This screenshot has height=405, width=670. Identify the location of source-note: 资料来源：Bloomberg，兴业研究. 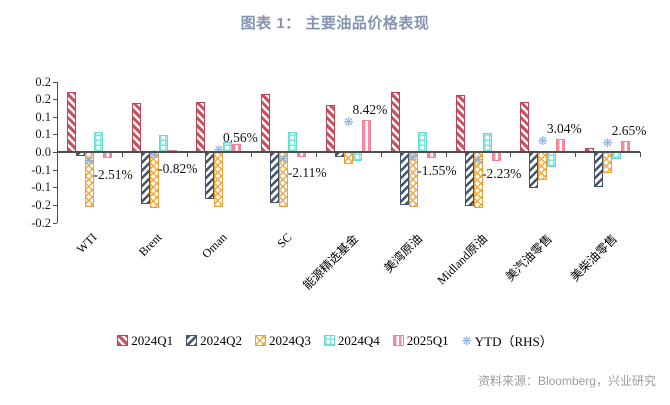
(566, 381).